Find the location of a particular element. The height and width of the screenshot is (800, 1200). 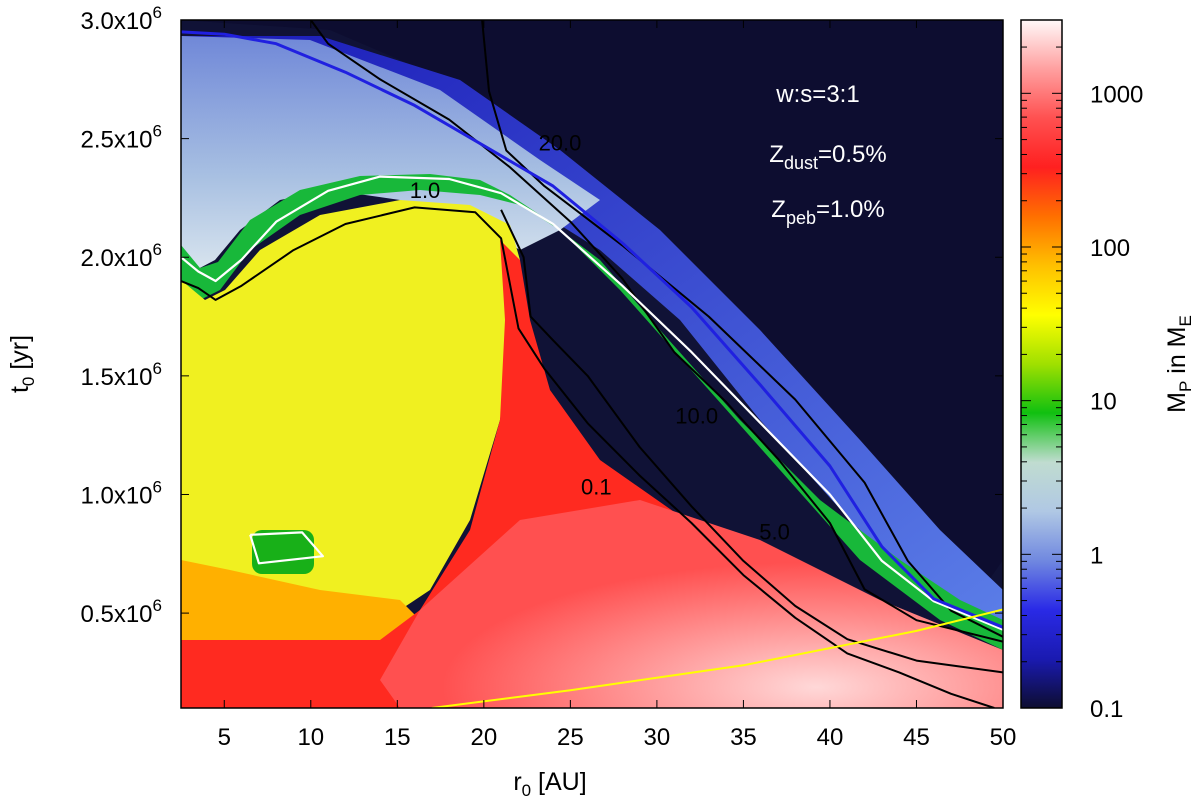

x-tick-label: 25 is located at coordinates (570, 737).